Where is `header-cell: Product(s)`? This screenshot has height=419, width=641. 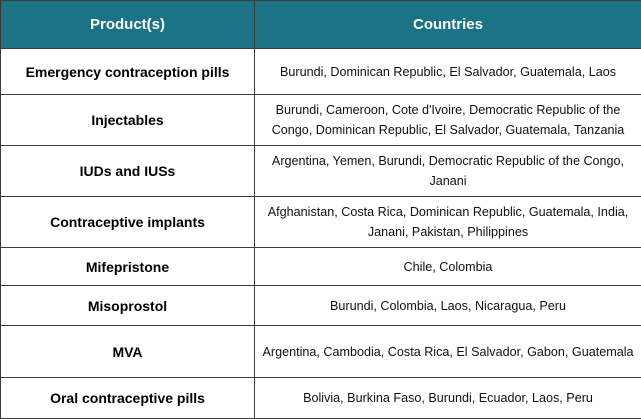
header-cell: Product(s) is located at coordinates (128, 25).